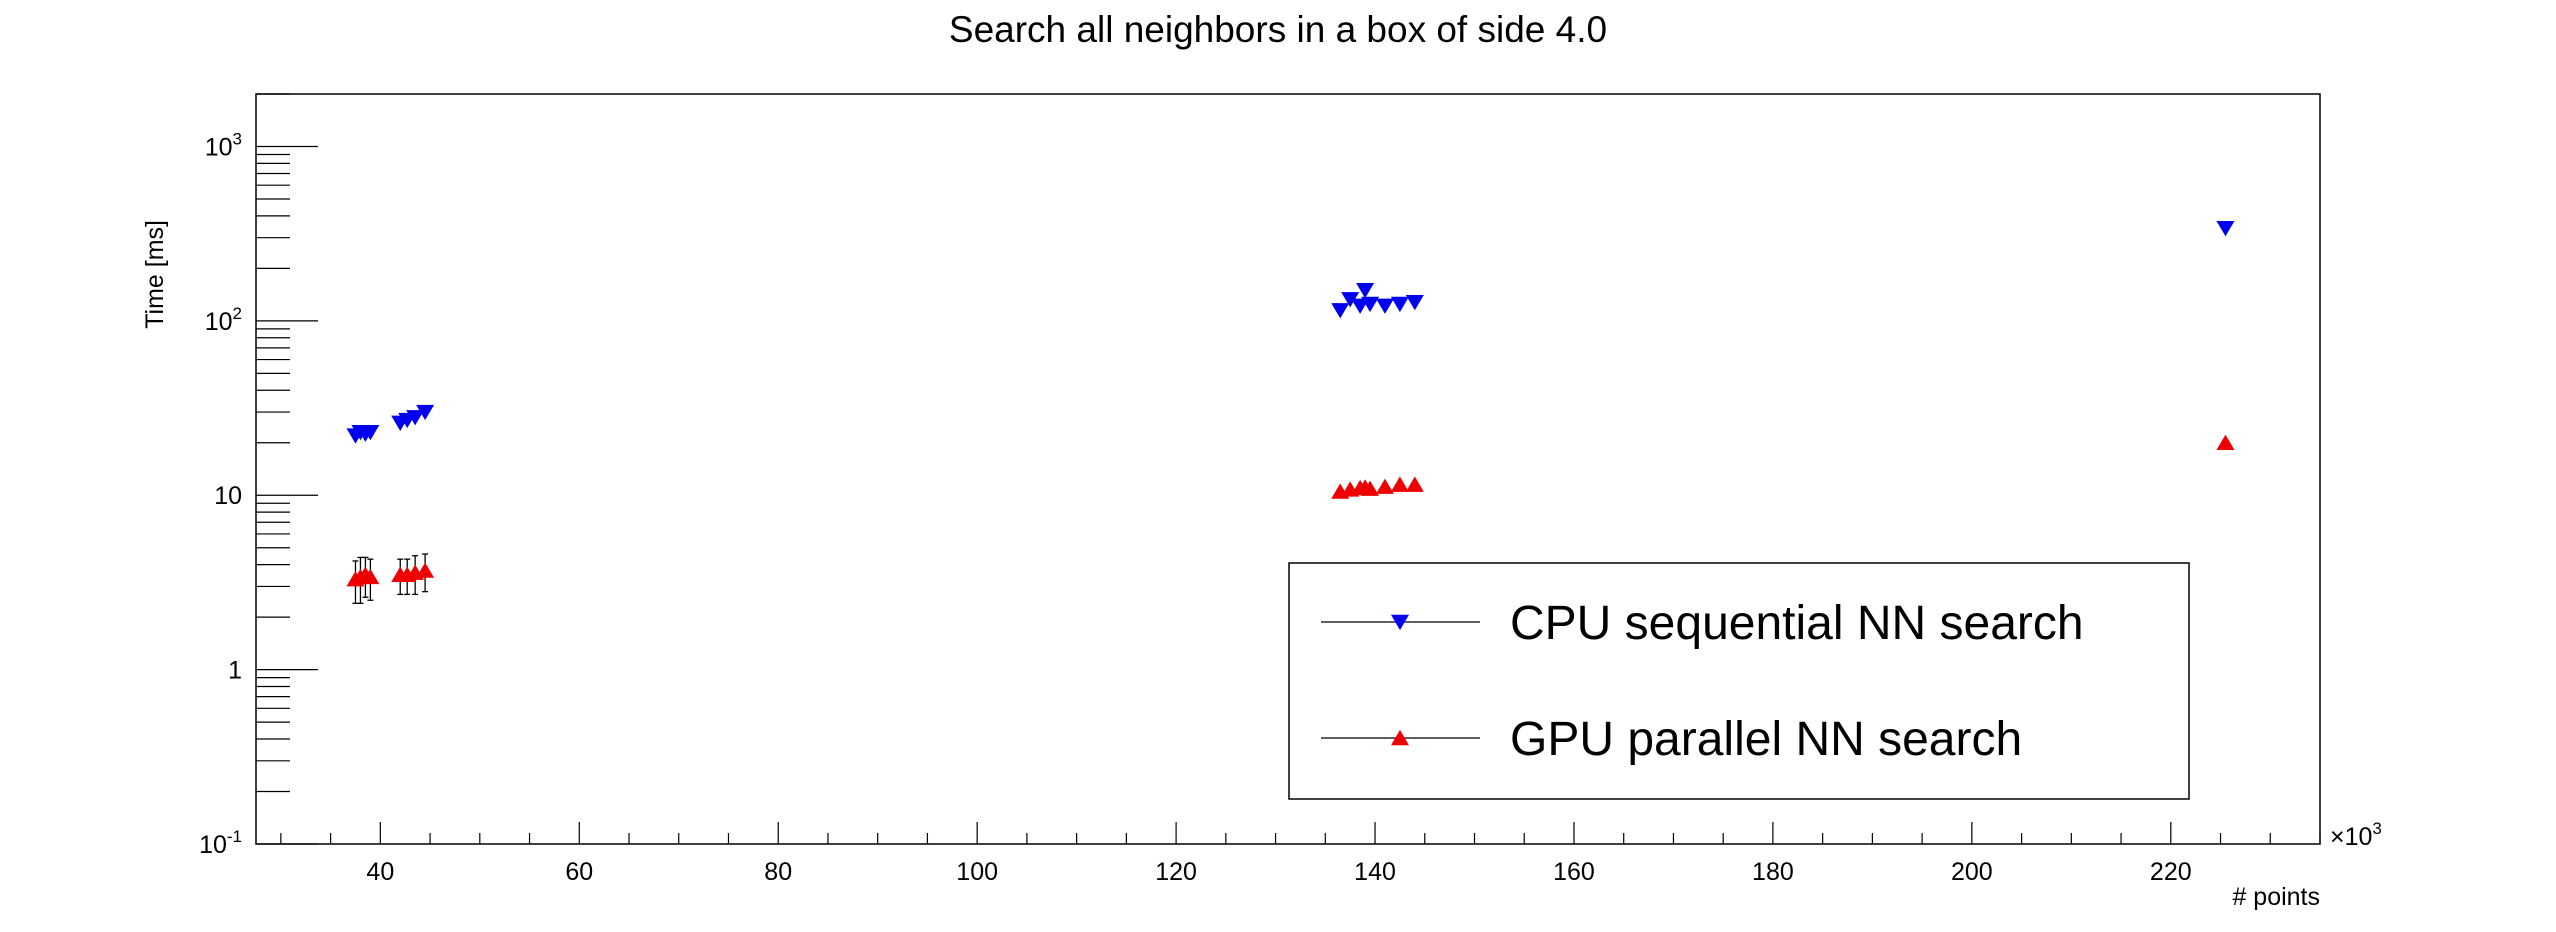  What do you see at coordinates (1176, 872) in the screenshot?
I see `x-tick-label: 120` at bounding box center [1176, 872].